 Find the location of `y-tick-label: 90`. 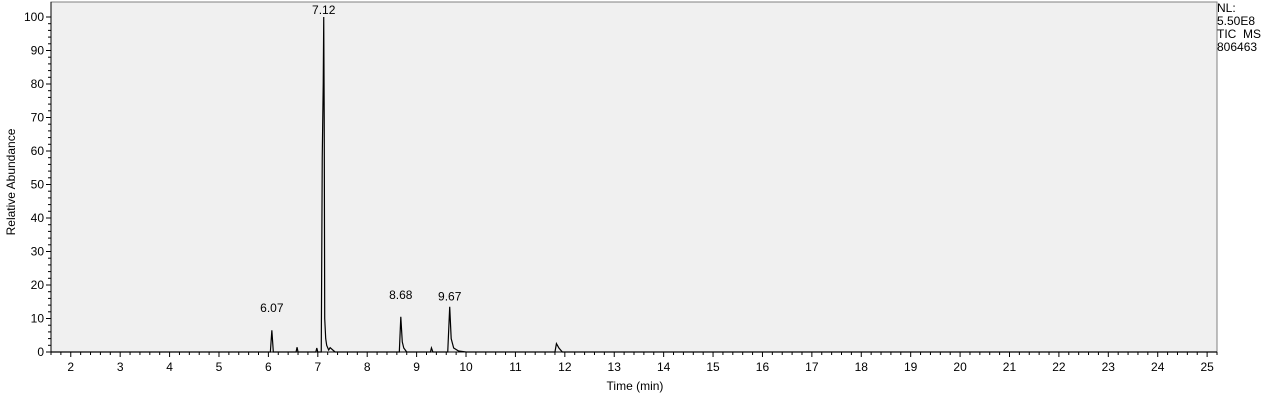

y-tick-label: 90 is located at coordinates (38, 51).